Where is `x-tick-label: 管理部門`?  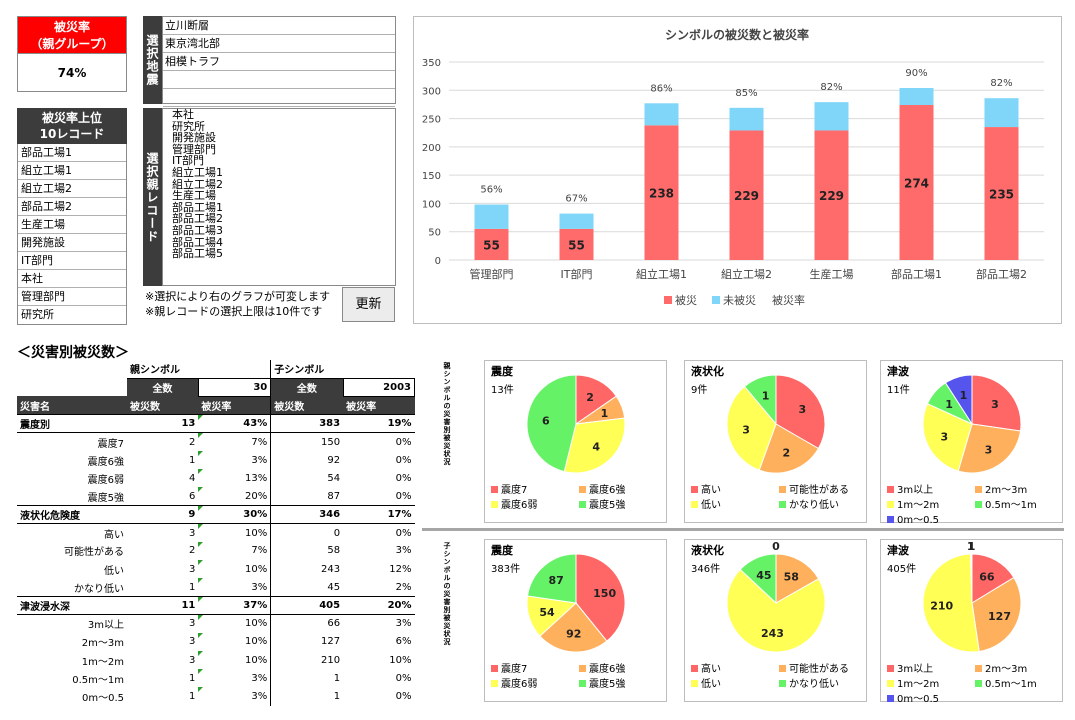 x-tick-label: 管理部門 is located at coordinates (492, 274).